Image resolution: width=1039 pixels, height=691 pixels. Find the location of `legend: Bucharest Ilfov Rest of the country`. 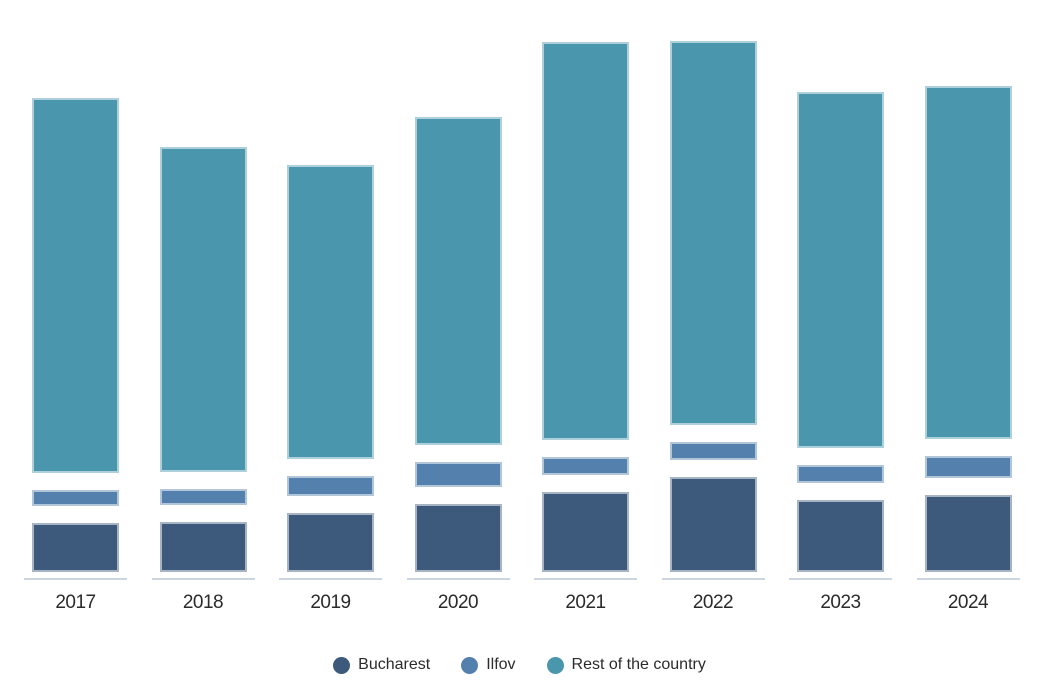

legend: Bucharest Ilfov Rest of the country is located at coordinates (519, 665).